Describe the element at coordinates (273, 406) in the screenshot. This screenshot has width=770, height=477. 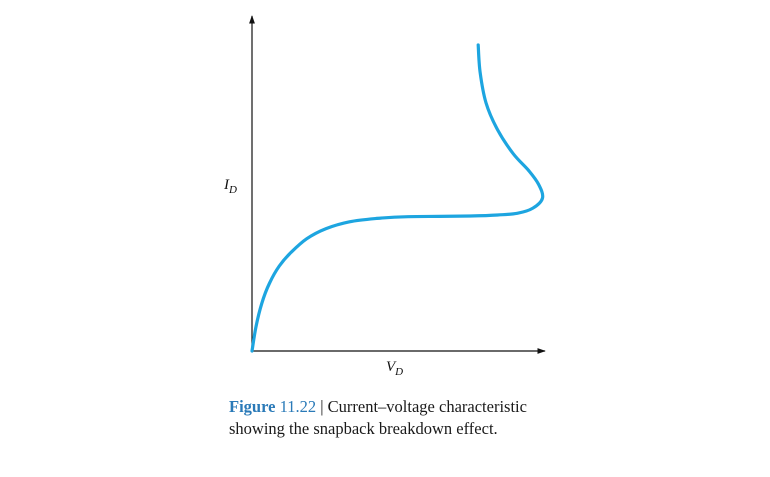
I see `figure-number: Figure 11.22` at that location.